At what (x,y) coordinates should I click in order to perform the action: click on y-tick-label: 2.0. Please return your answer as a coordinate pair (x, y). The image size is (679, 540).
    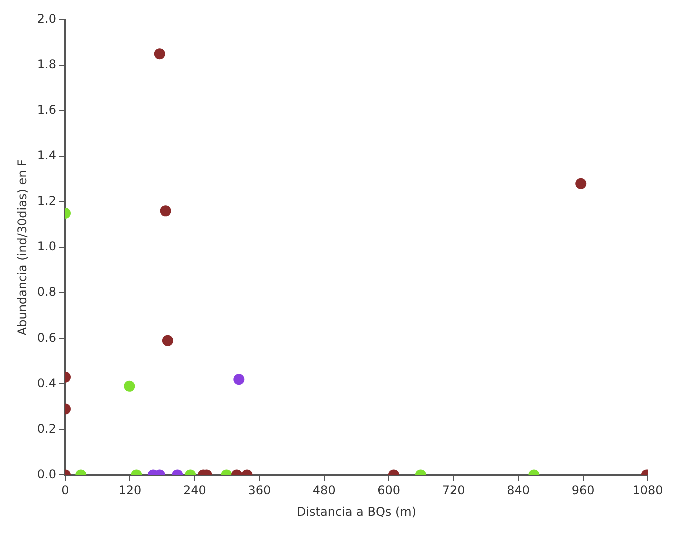
    Looking at the image, I should click on (46, 19).